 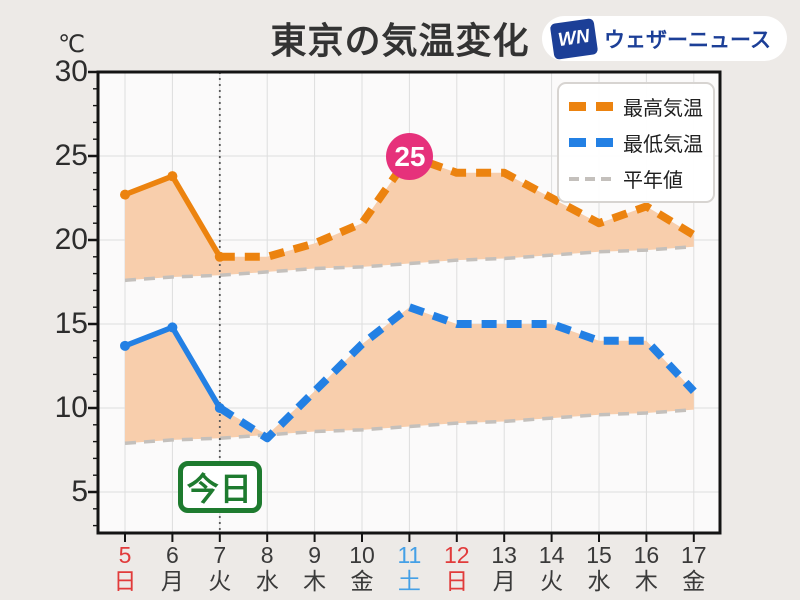 I want to click on legend-item-max: 最高気温, so click(x=636, y=106).